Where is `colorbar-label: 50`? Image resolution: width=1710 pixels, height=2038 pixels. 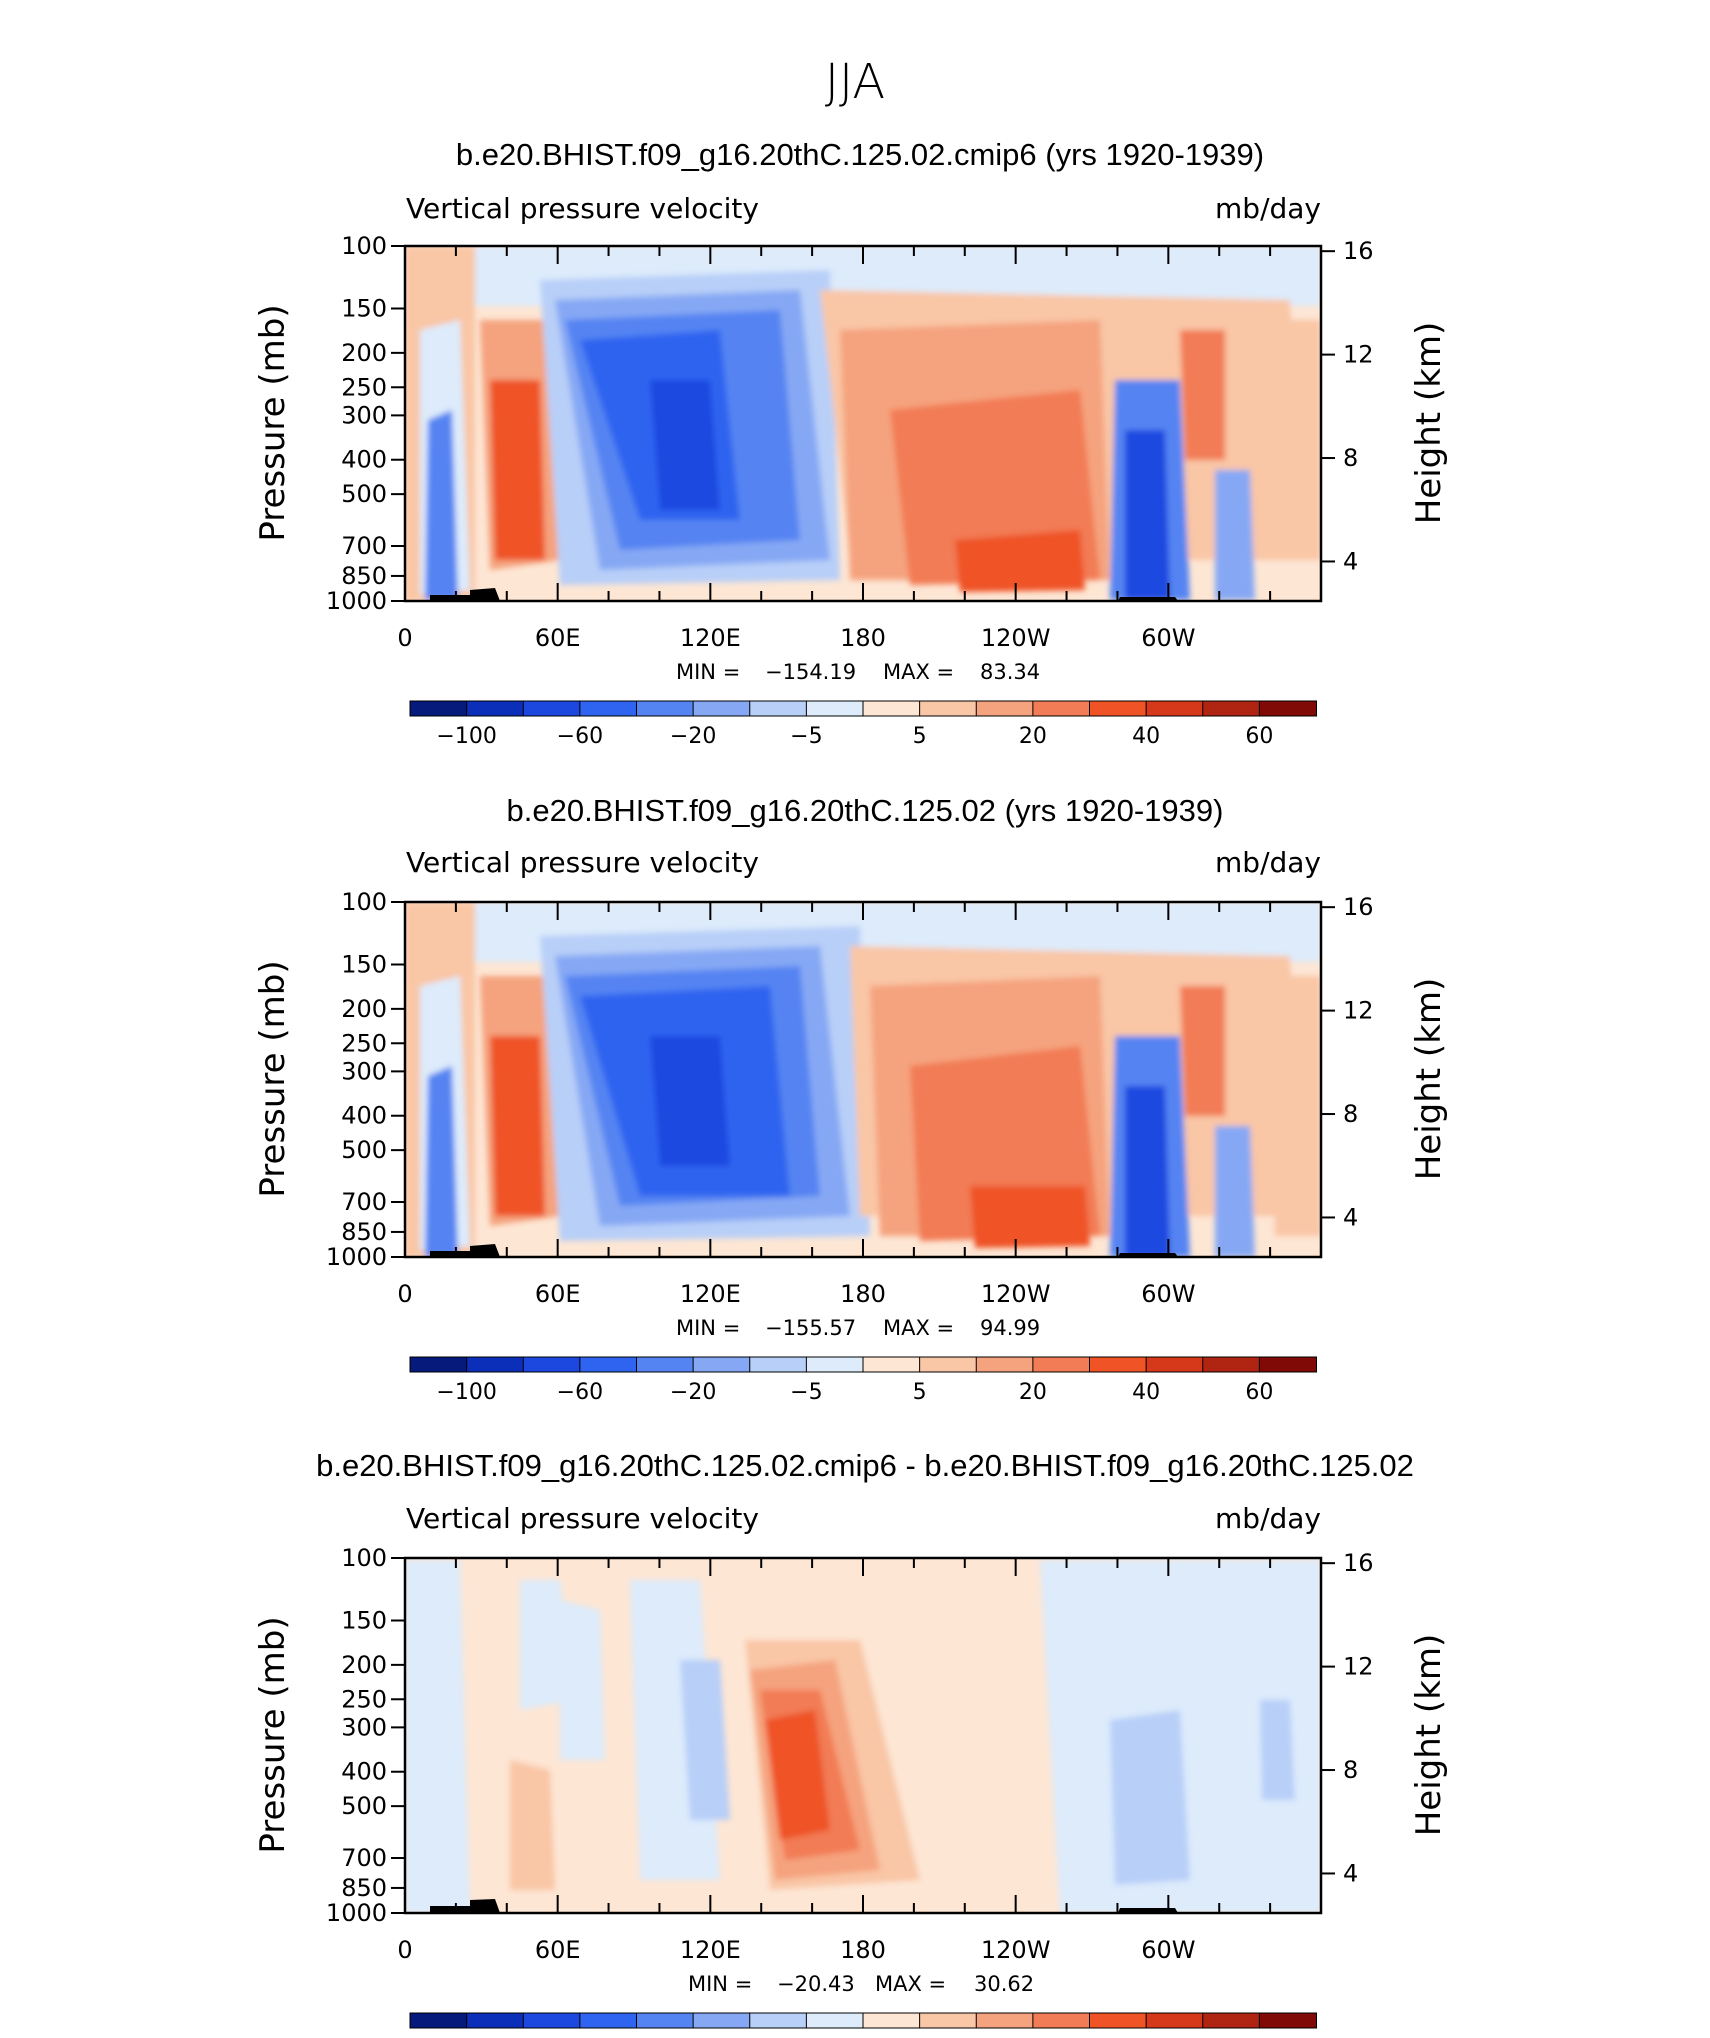 colorbar-label: 50 is located at coordinates (1259, 2037).